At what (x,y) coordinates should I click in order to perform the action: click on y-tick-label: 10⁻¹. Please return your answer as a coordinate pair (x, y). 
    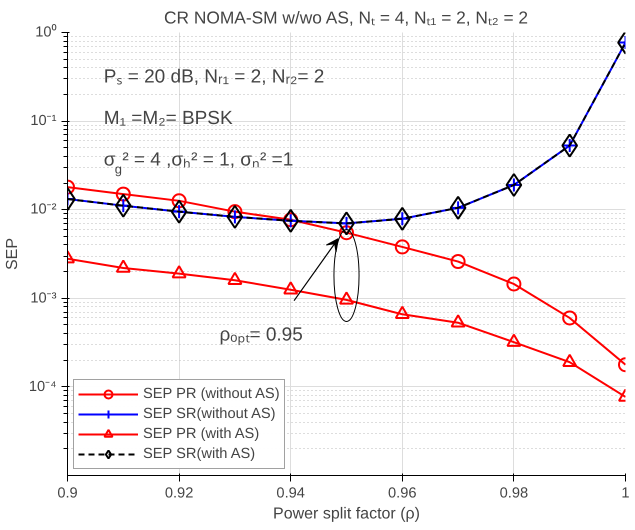
    Looking at the image, I should click on (43, 121).